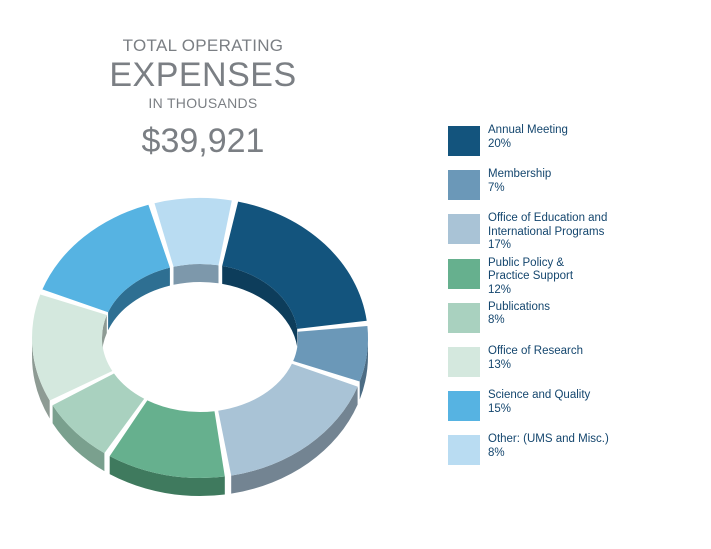 This screenshot has height=549, width=711. Describe the element at coordinates (464, 273) in the screenshot. I see `legend-swatch-public-policy-practice-support` at that location.